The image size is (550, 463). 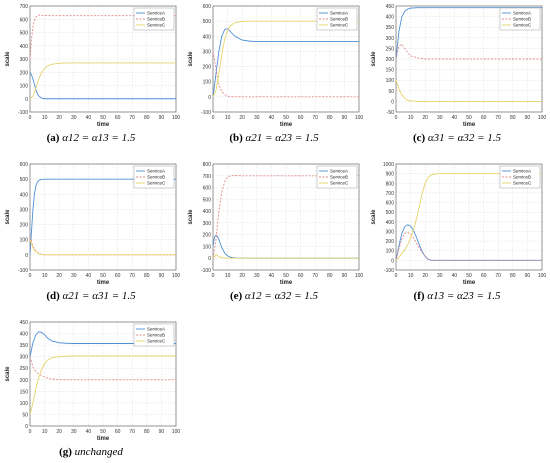 What do you see at coordinates (457, 138) in the screenshot?
I see `caption-c: (c) α31 = α32 = 1.5` at bounding box center [457, 138].